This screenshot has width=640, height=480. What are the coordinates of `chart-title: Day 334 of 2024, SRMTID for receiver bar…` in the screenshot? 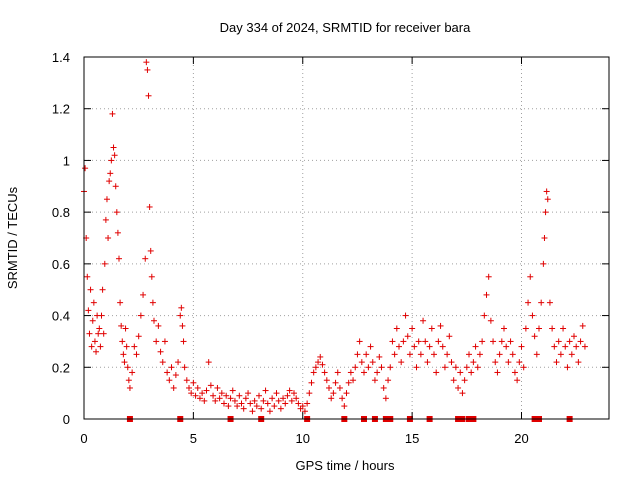 It's located at (345, 27).